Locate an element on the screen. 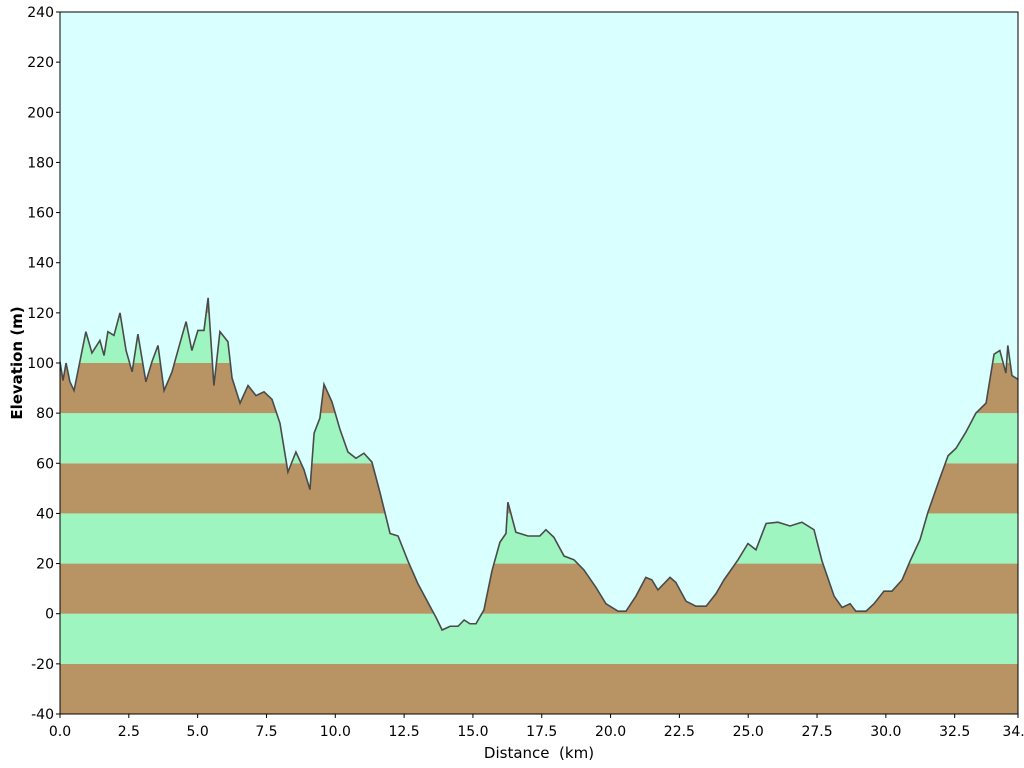  x-tick-label: 7.5 is located at coordinates (266, 732).